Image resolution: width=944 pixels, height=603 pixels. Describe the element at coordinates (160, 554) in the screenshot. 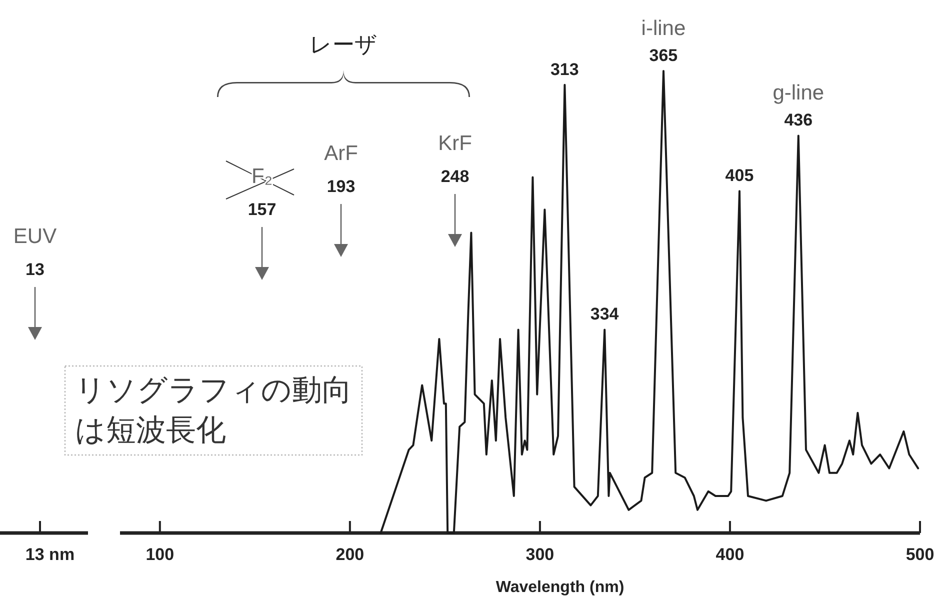

I see `x-tick-label: 100` at that location.